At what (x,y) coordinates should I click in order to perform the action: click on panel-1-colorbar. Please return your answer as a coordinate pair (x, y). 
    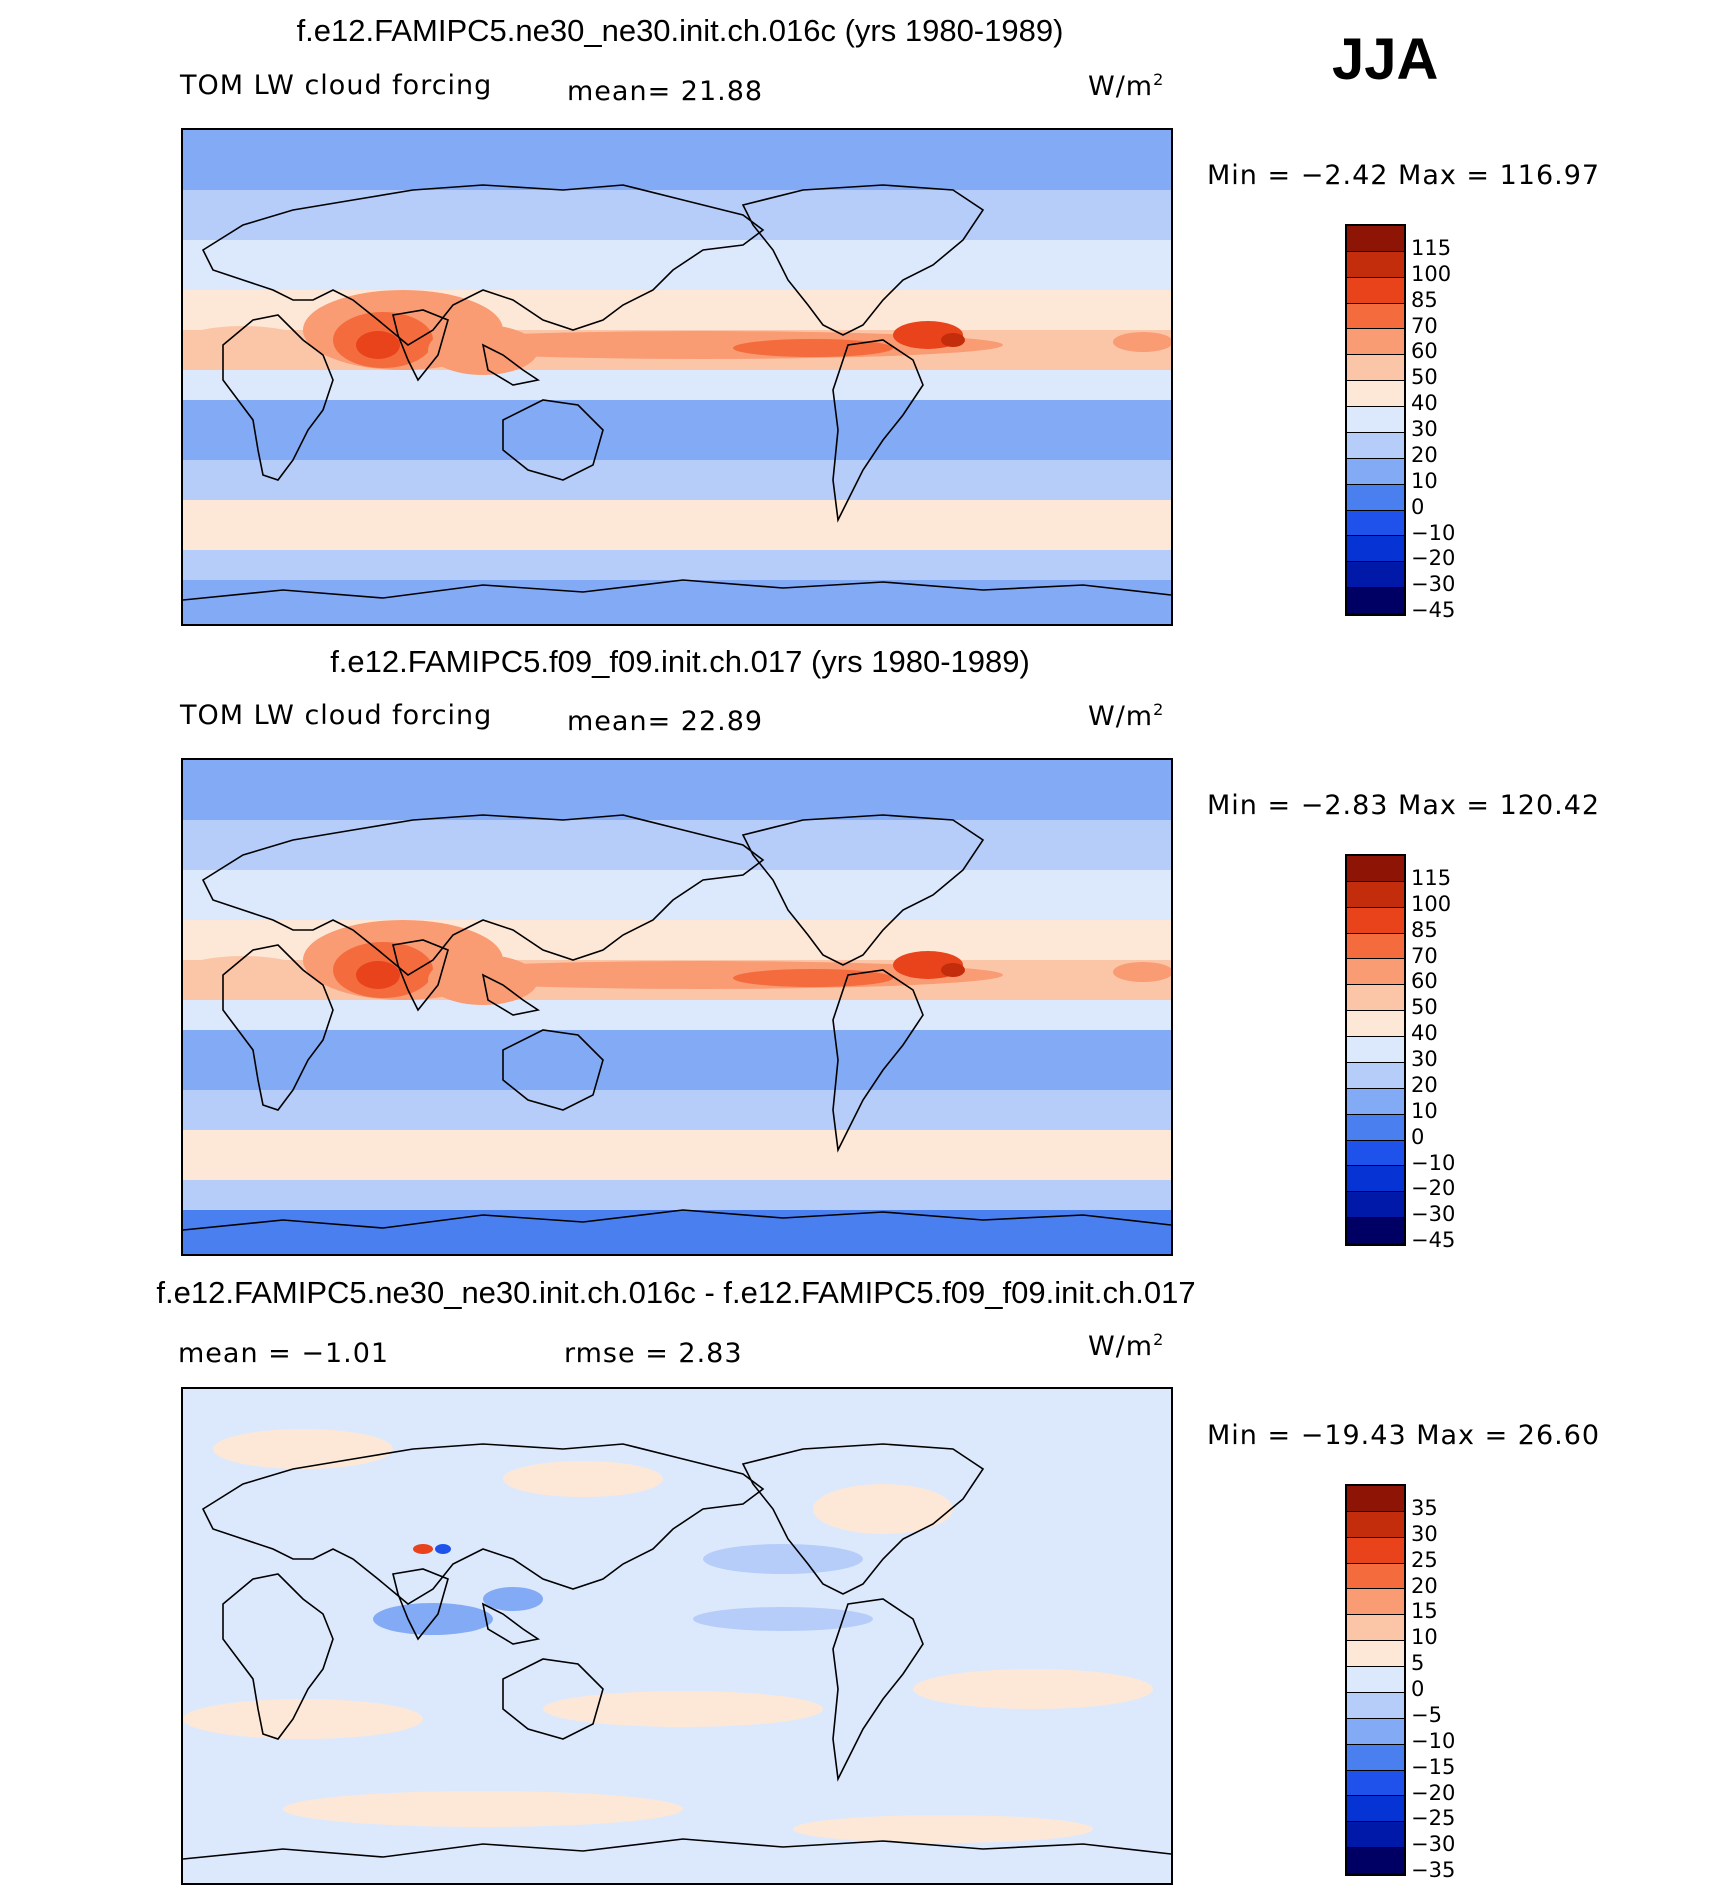
    Looking at the image, I should click on (1375, 420).